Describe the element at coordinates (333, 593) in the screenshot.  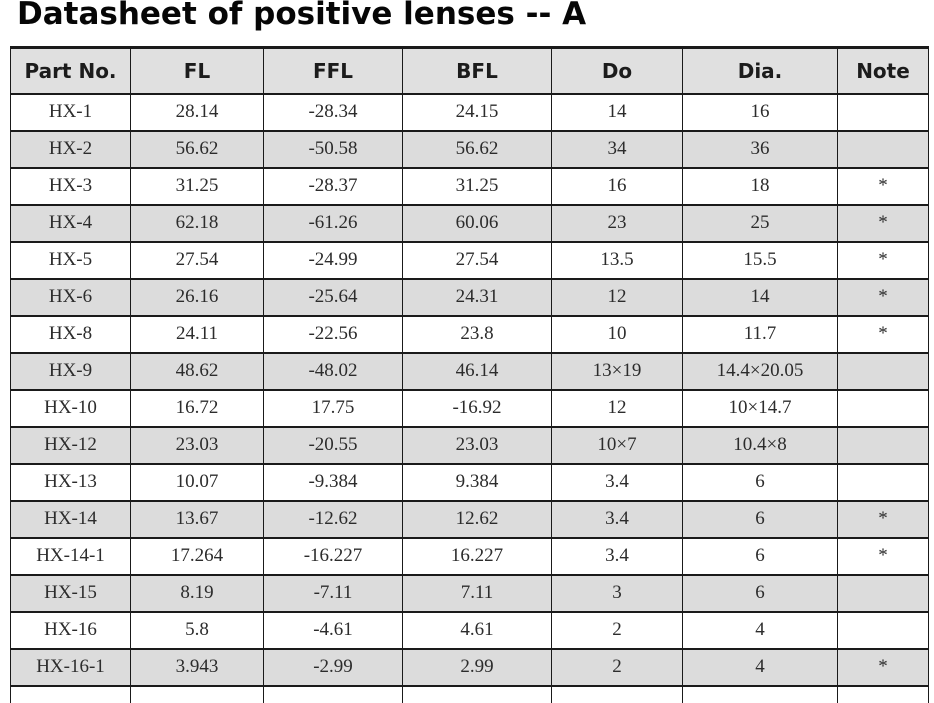
I see `cell-ffl: -7.11` at that location.